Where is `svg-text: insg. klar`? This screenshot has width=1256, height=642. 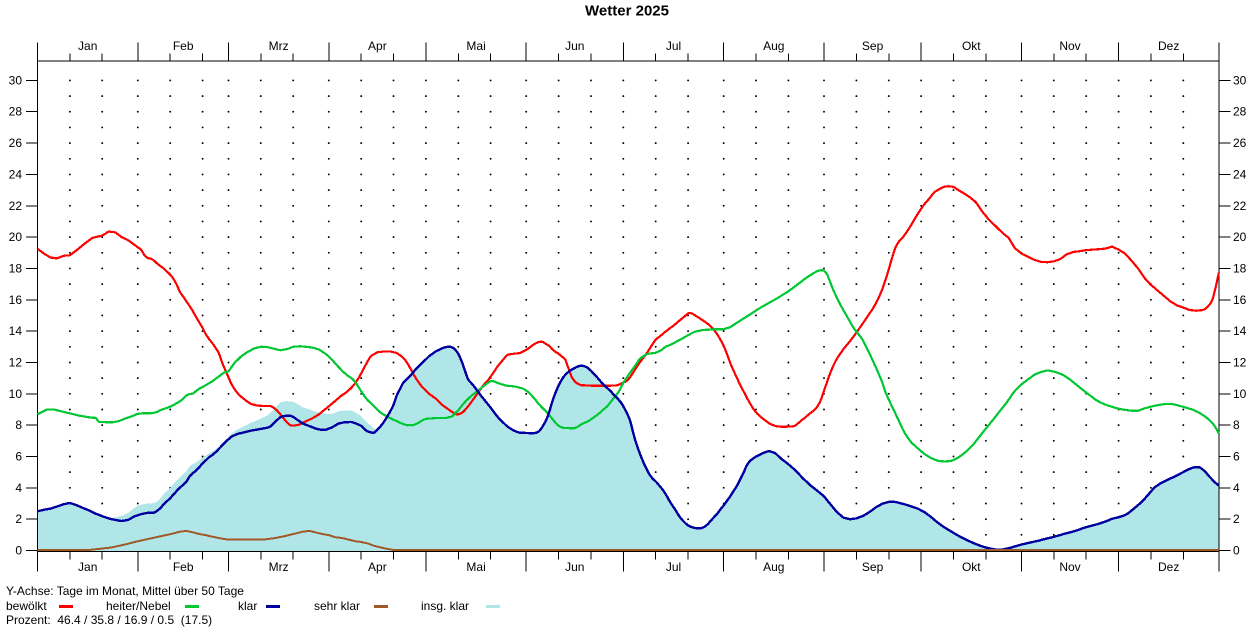 svg-text: insg. klar is located at coordinates (445, 606).